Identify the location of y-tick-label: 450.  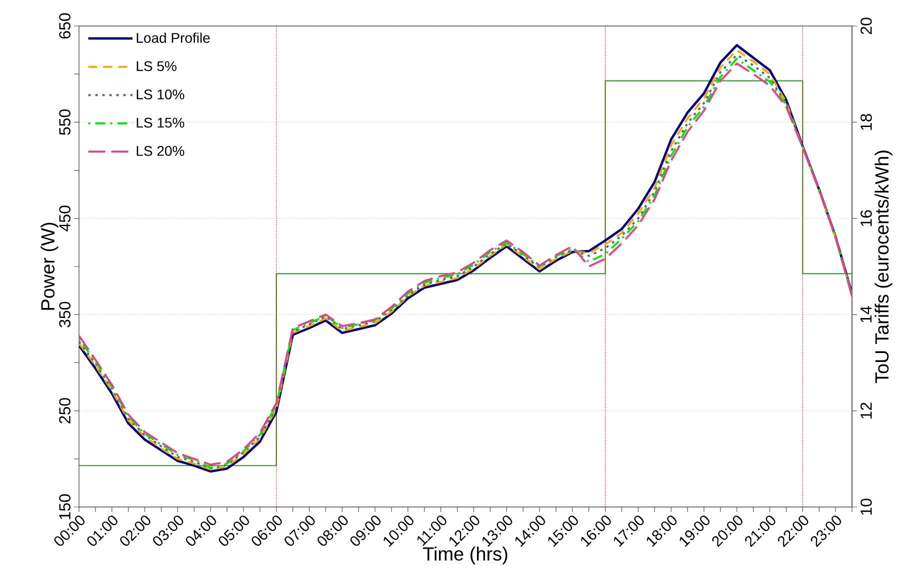
(64, 219).